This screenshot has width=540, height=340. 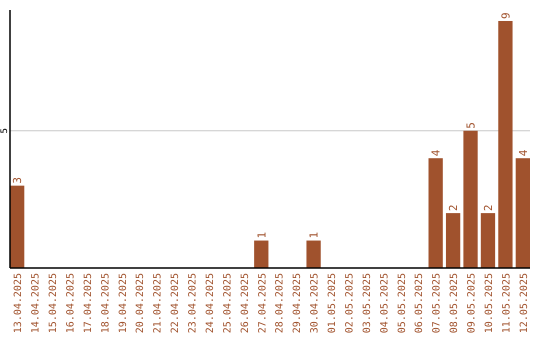 I want to click on x-tick-label: 16.04.2025, so click(x=70, y=303).